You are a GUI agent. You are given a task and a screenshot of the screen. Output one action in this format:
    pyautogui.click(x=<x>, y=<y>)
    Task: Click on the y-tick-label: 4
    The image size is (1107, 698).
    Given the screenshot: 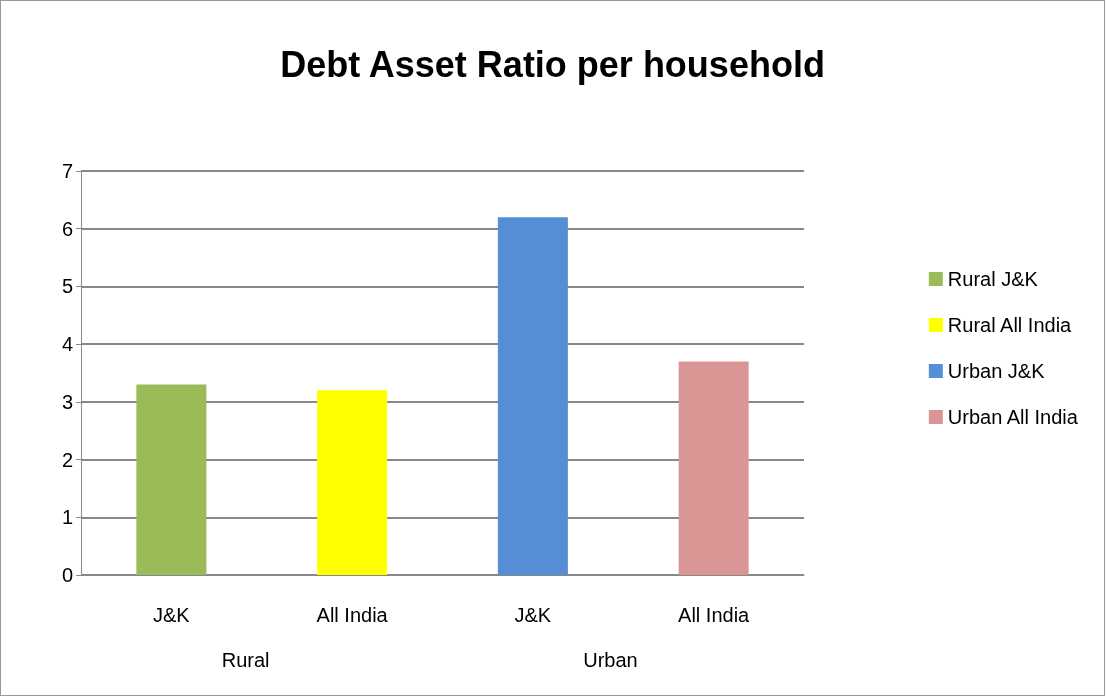 What is the action you would take?
    pyautogui.click(x=67, y=344)
    